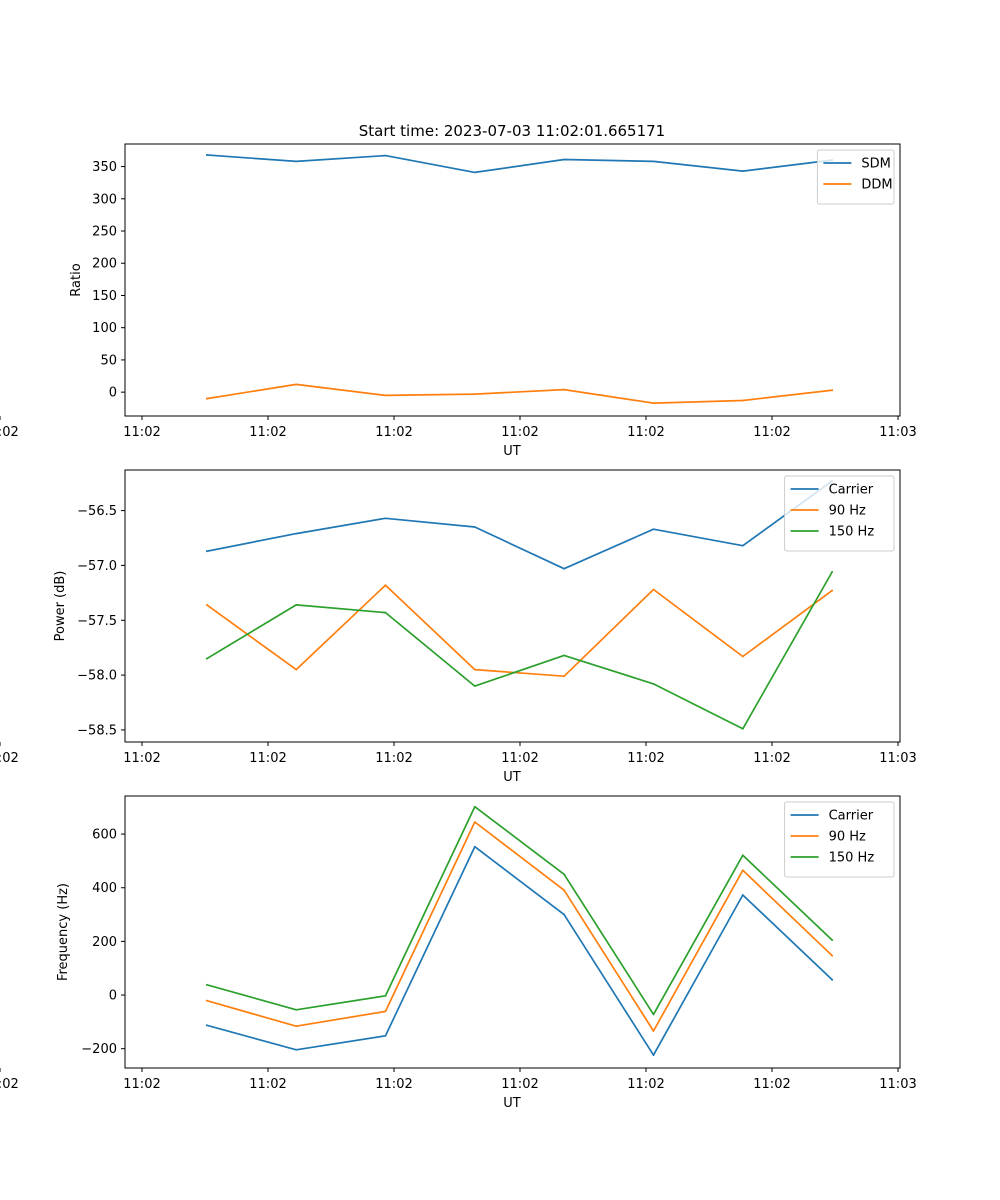 This screenshot has height=1200, width=1000. I want to click on series-line-ddm, so click(519, 393).